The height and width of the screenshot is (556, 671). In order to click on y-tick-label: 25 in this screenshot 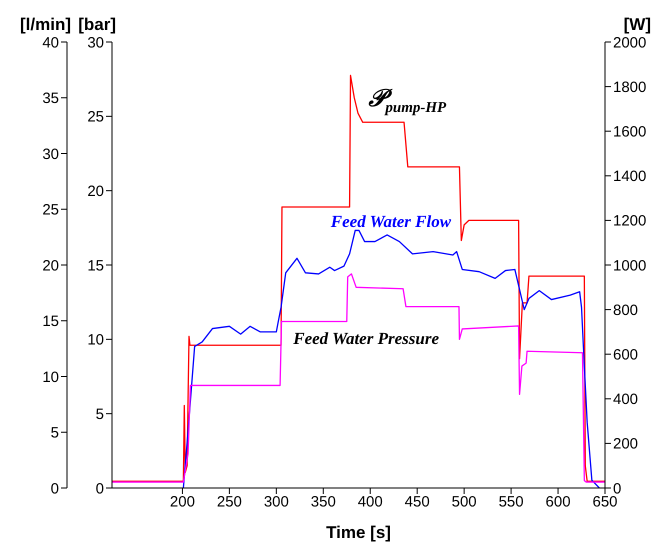, I will do `click(95, 117)`.